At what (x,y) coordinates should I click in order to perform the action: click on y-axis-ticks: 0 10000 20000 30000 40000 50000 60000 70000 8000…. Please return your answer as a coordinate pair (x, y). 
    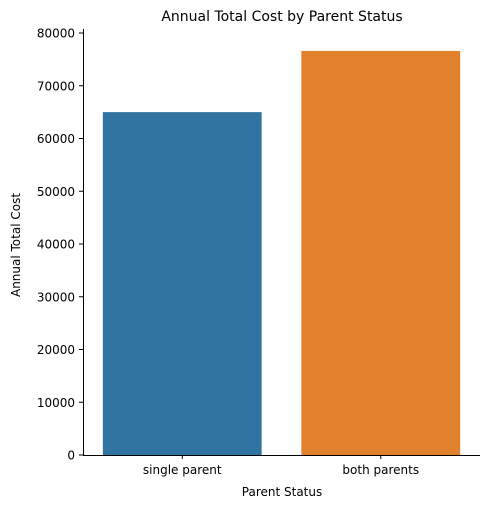
    Looking at the image, I should click on (60, 245).